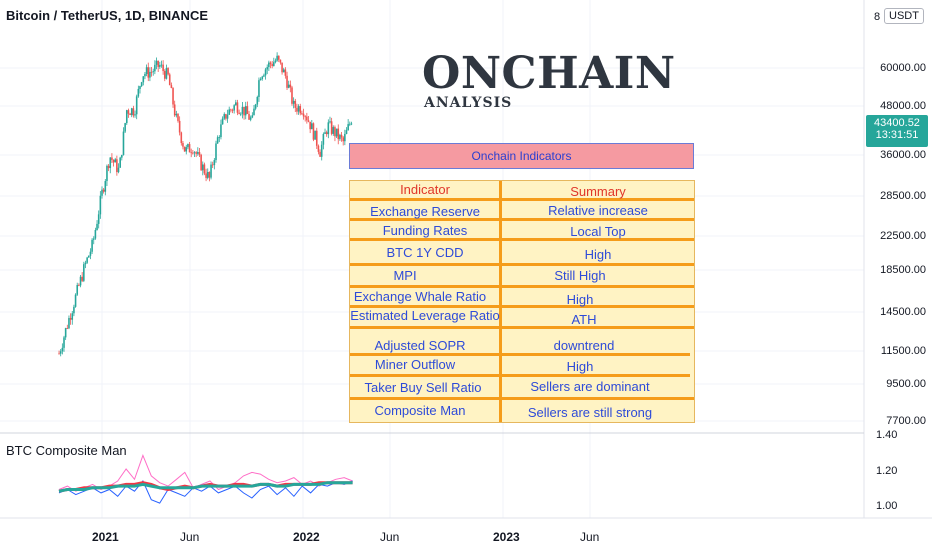 The width and height of the screenshot is (932, 550). I want to click on price-axis-top-cut: 8, so click(877, 17).